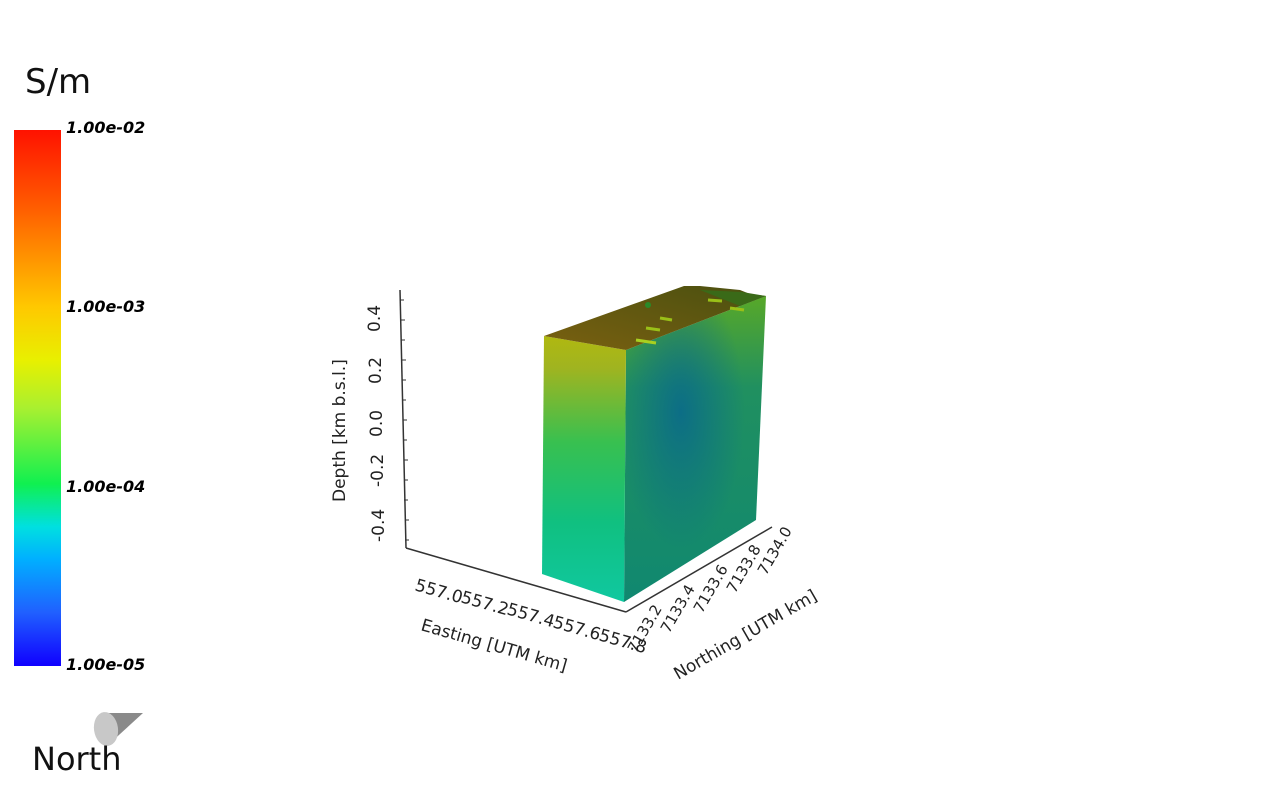 This screenshot has width=1280, height=800. Describe the element at coordinates (106, 127) in the screenshot. I see `colorbar-tick-max: 1.00e-02` at that location.